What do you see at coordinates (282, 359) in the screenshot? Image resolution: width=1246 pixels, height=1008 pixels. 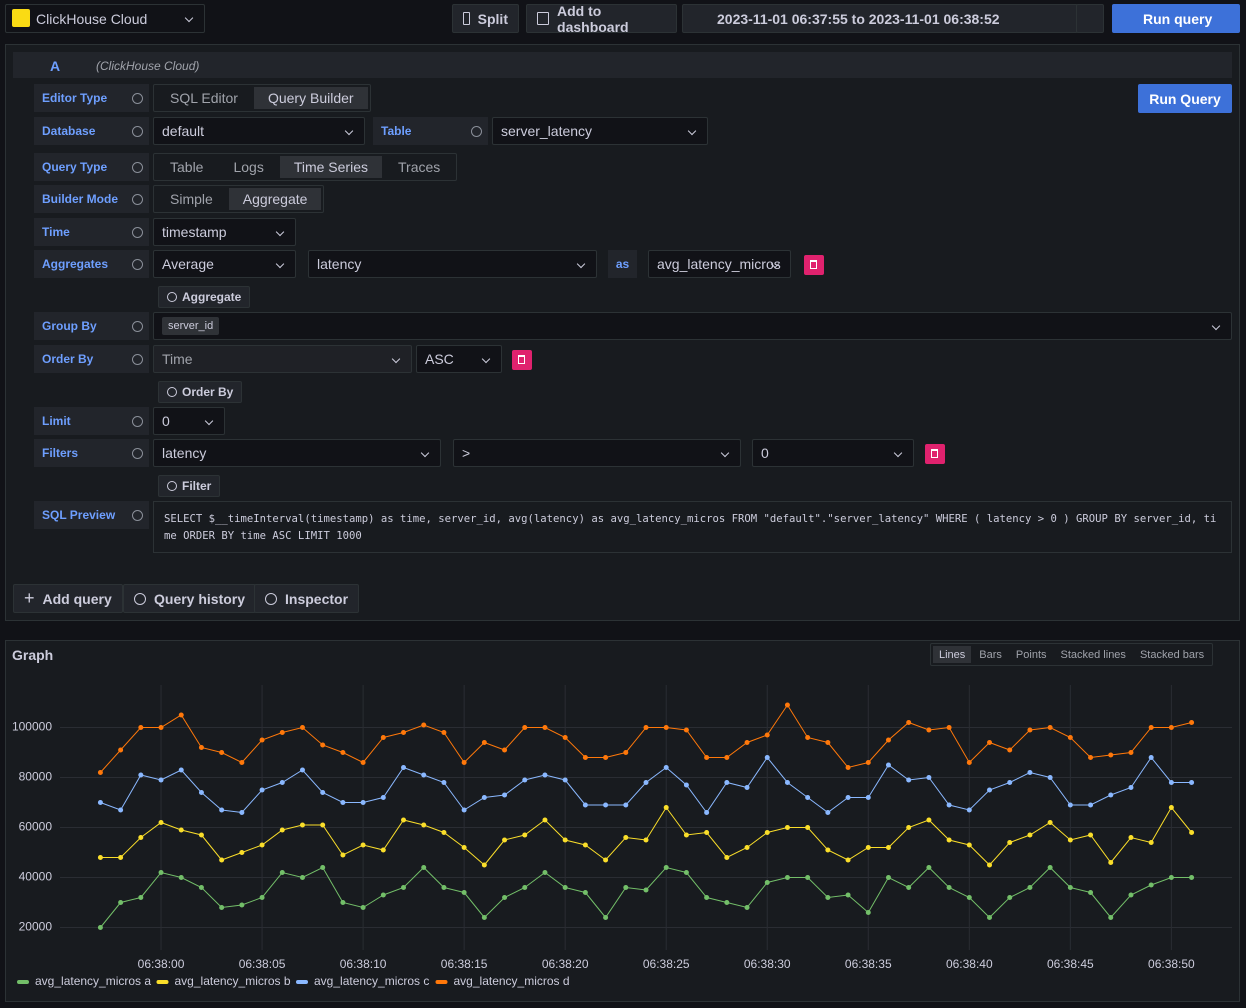 I see `order-column-select: Time` at bounding box center [282, 359].